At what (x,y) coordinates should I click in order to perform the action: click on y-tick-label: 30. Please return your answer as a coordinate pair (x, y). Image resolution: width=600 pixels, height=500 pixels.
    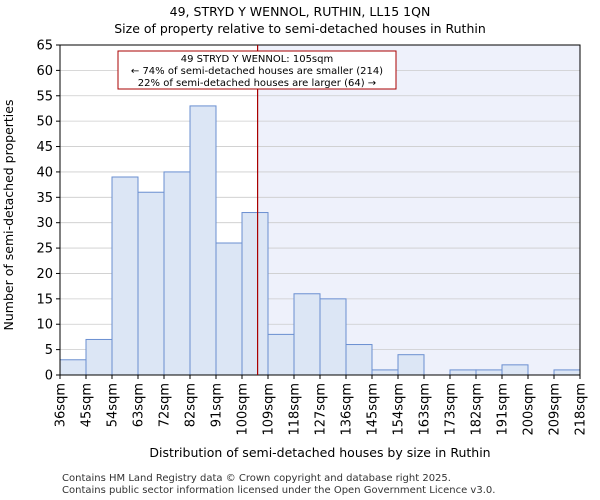
    Looking at the image, I should click on (44, 223).